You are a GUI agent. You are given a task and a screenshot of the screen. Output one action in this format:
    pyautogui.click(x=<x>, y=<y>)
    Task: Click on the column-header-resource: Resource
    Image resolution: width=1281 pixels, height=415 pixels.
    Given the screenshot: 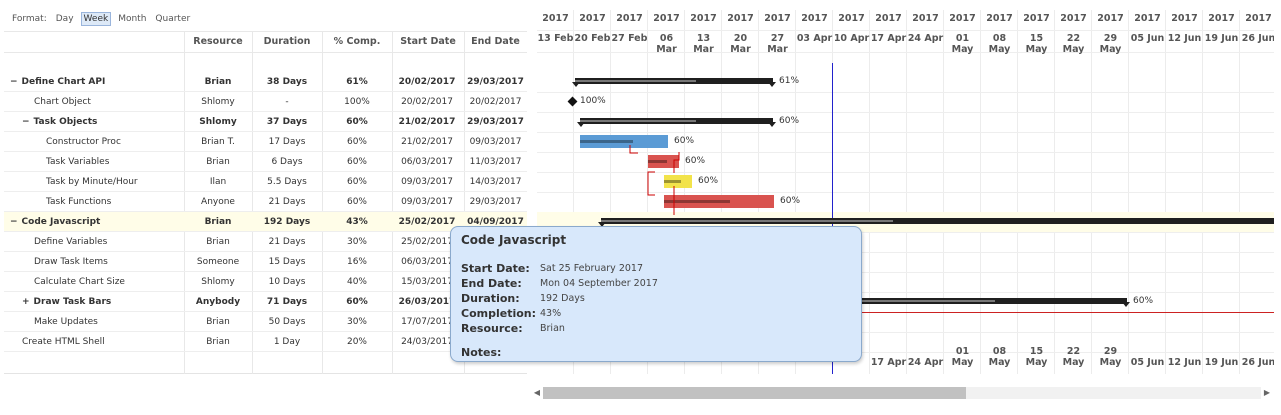 What is the action you would take?
    pyautogui.click(x=218, y=41)
    